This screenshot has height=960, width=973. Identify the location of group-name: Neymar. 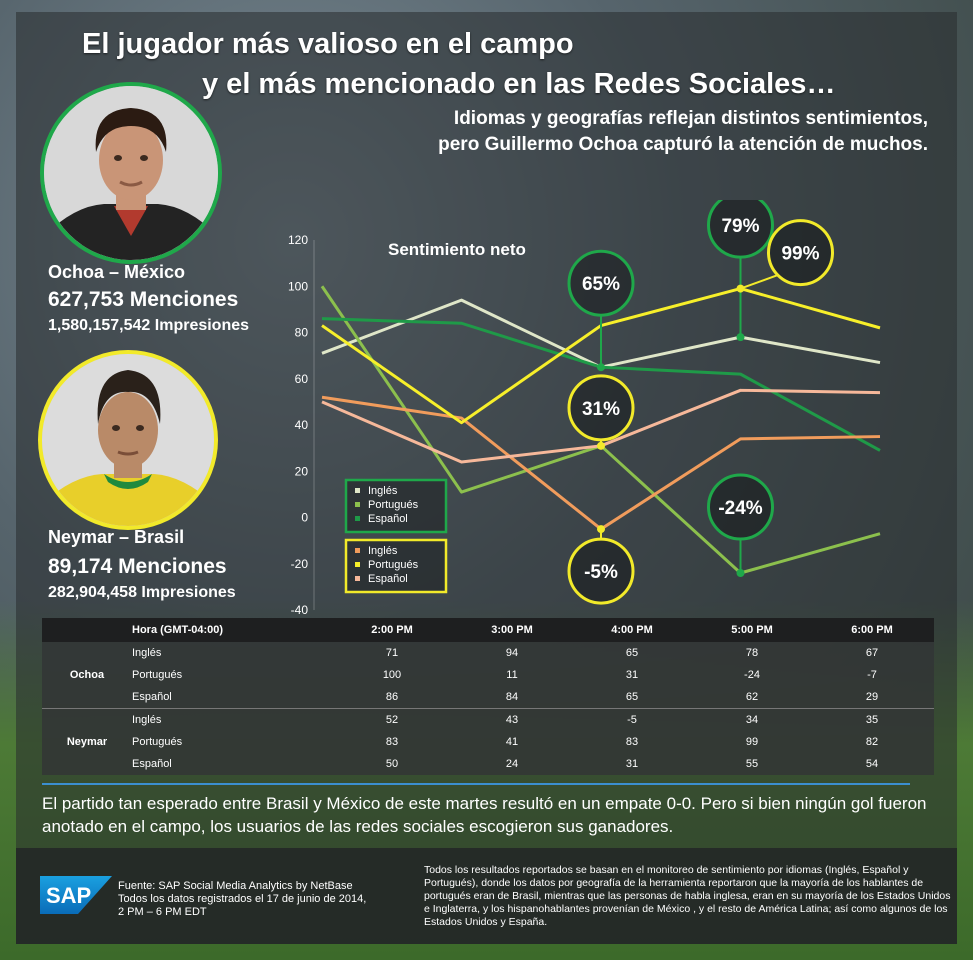
(87, 742).